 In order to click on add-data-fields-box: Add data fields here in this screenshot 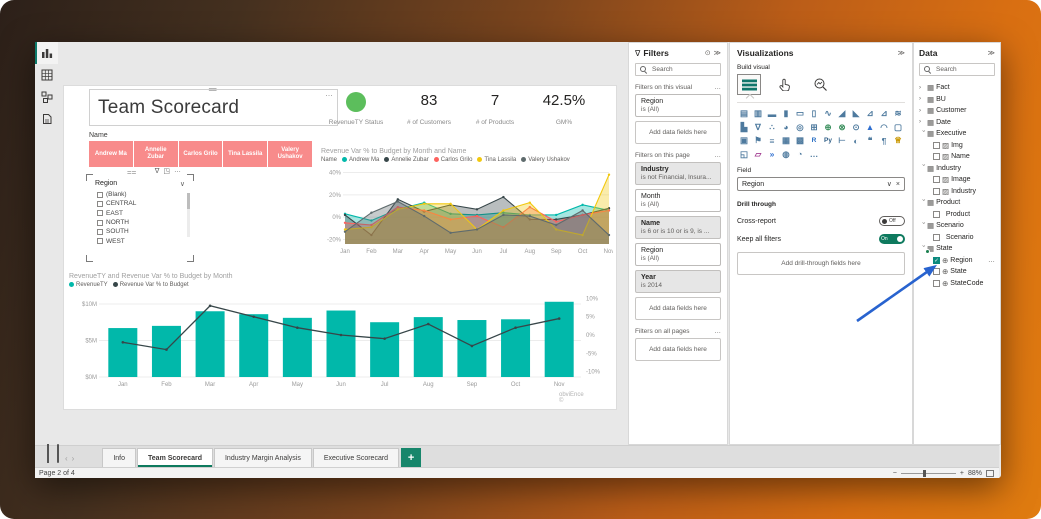, I will do `click(678, 132)`.